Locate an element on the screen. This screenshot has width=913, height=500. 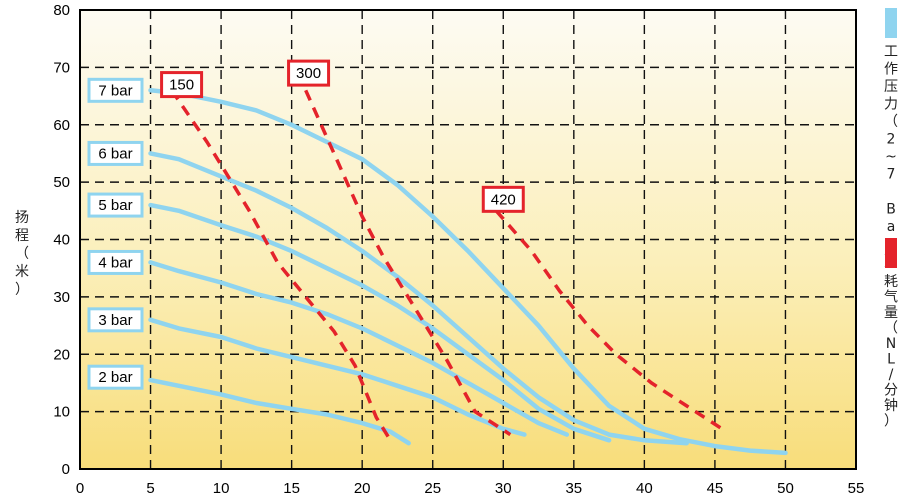
y-tick-label: 30 is located at coordinates (61, 297).